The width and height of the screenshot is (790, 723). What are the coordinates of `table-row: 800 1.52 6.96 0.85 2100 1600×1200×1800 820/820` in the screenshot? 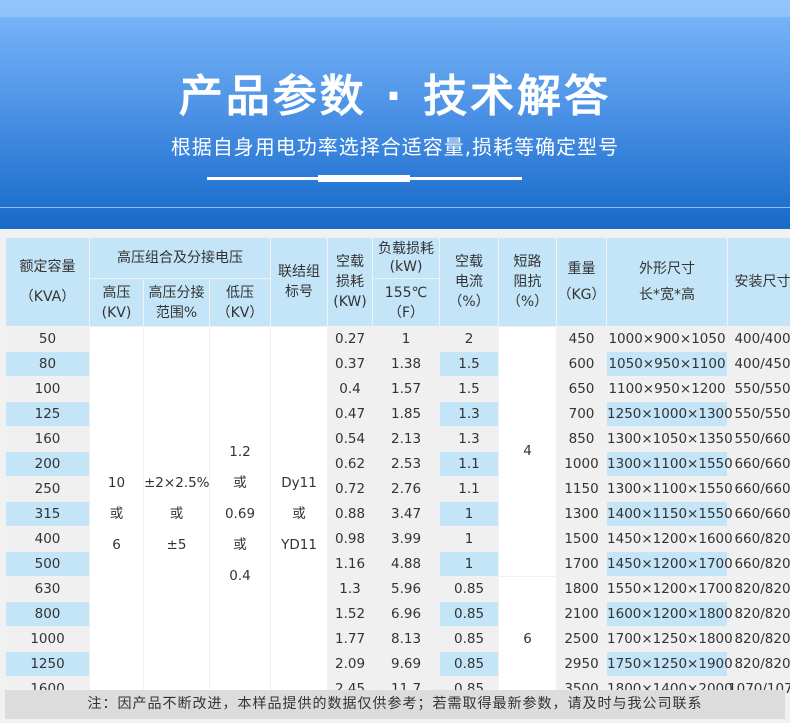 It's located at (398, 614).